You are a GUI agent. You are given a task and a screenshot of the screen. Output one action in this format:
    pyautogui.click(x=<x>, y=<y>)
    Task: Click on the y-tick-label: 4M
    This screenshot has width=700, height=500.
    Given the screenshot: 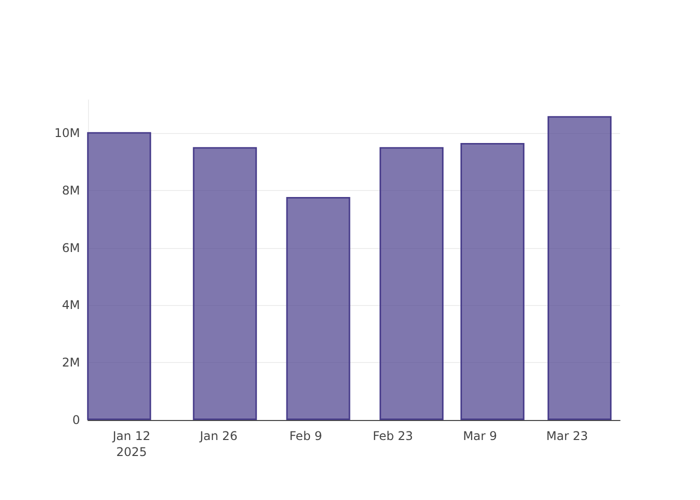 What is the action you would take?
    pyautogui.click(x=71, y=305)
    